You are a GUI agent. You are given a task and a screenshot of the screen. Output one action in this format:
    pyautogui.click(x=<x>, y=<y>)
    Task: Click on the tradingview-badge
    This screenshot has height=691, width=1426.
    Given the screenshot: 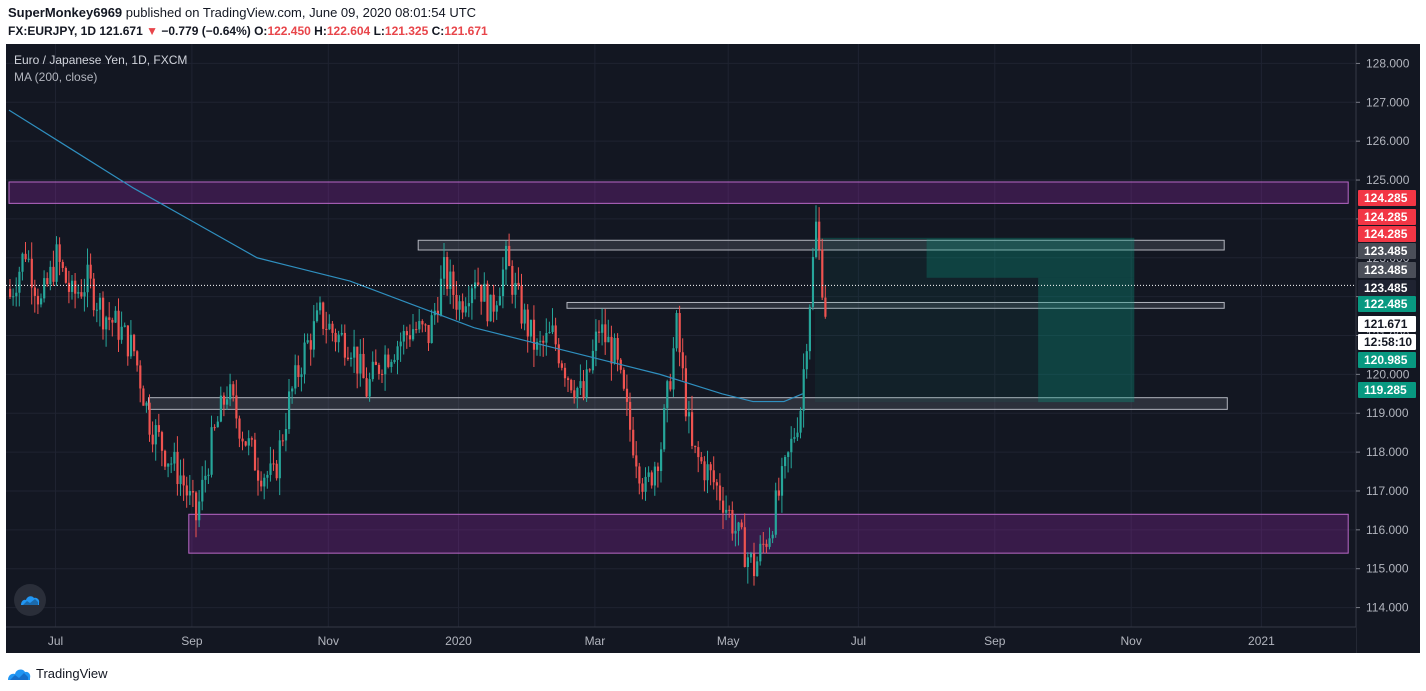 What is the action you would take?
    pyautogui.click(x=30, y=600)
    